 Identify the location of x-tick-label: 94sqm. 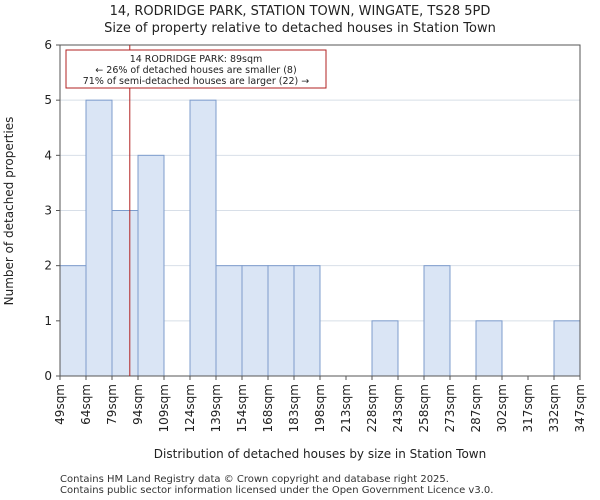
(138, 404).